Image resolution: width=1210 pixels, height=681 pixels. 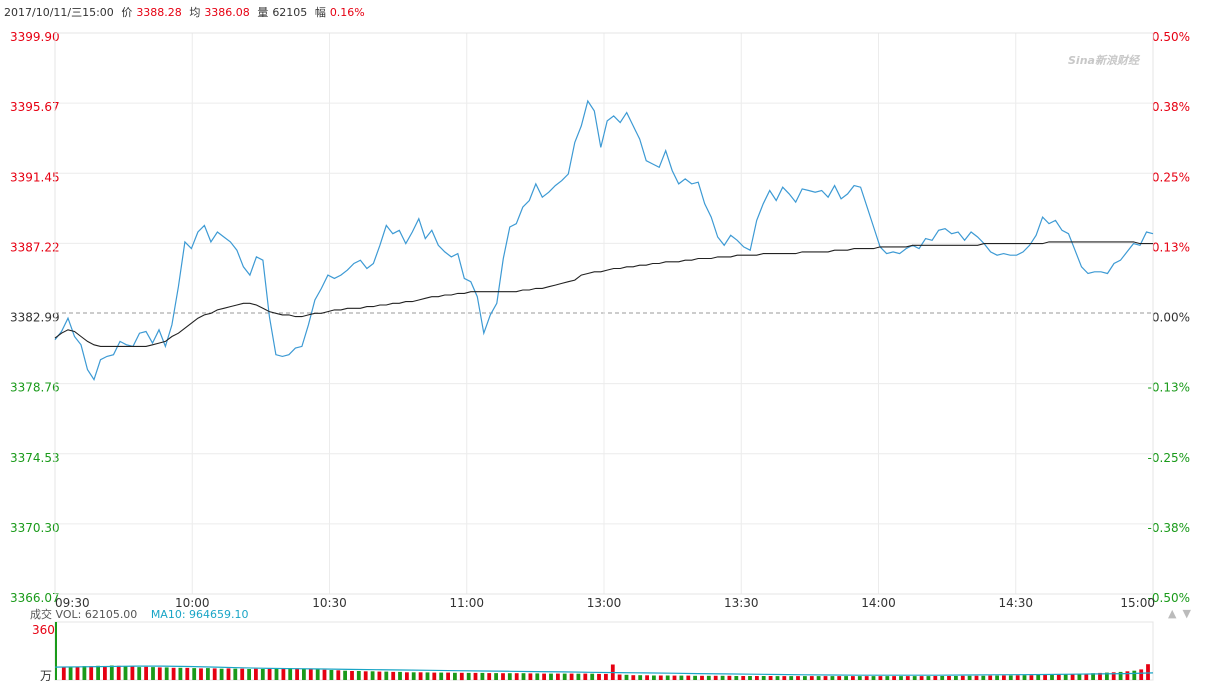 I want to click on y-tick-label: 3395.67, so click(x=35, y=107).